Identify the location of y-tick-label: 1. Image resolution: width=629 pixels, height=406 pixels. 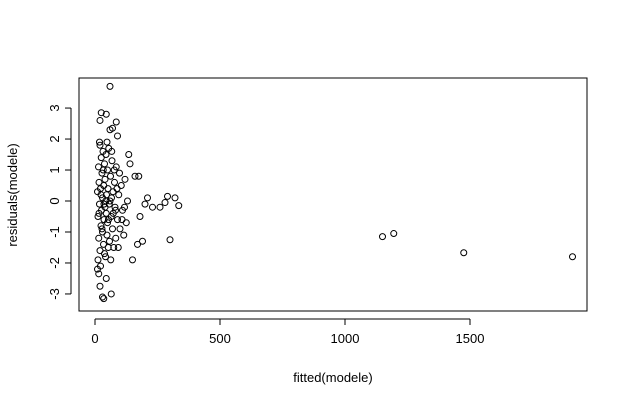
(54, 169).